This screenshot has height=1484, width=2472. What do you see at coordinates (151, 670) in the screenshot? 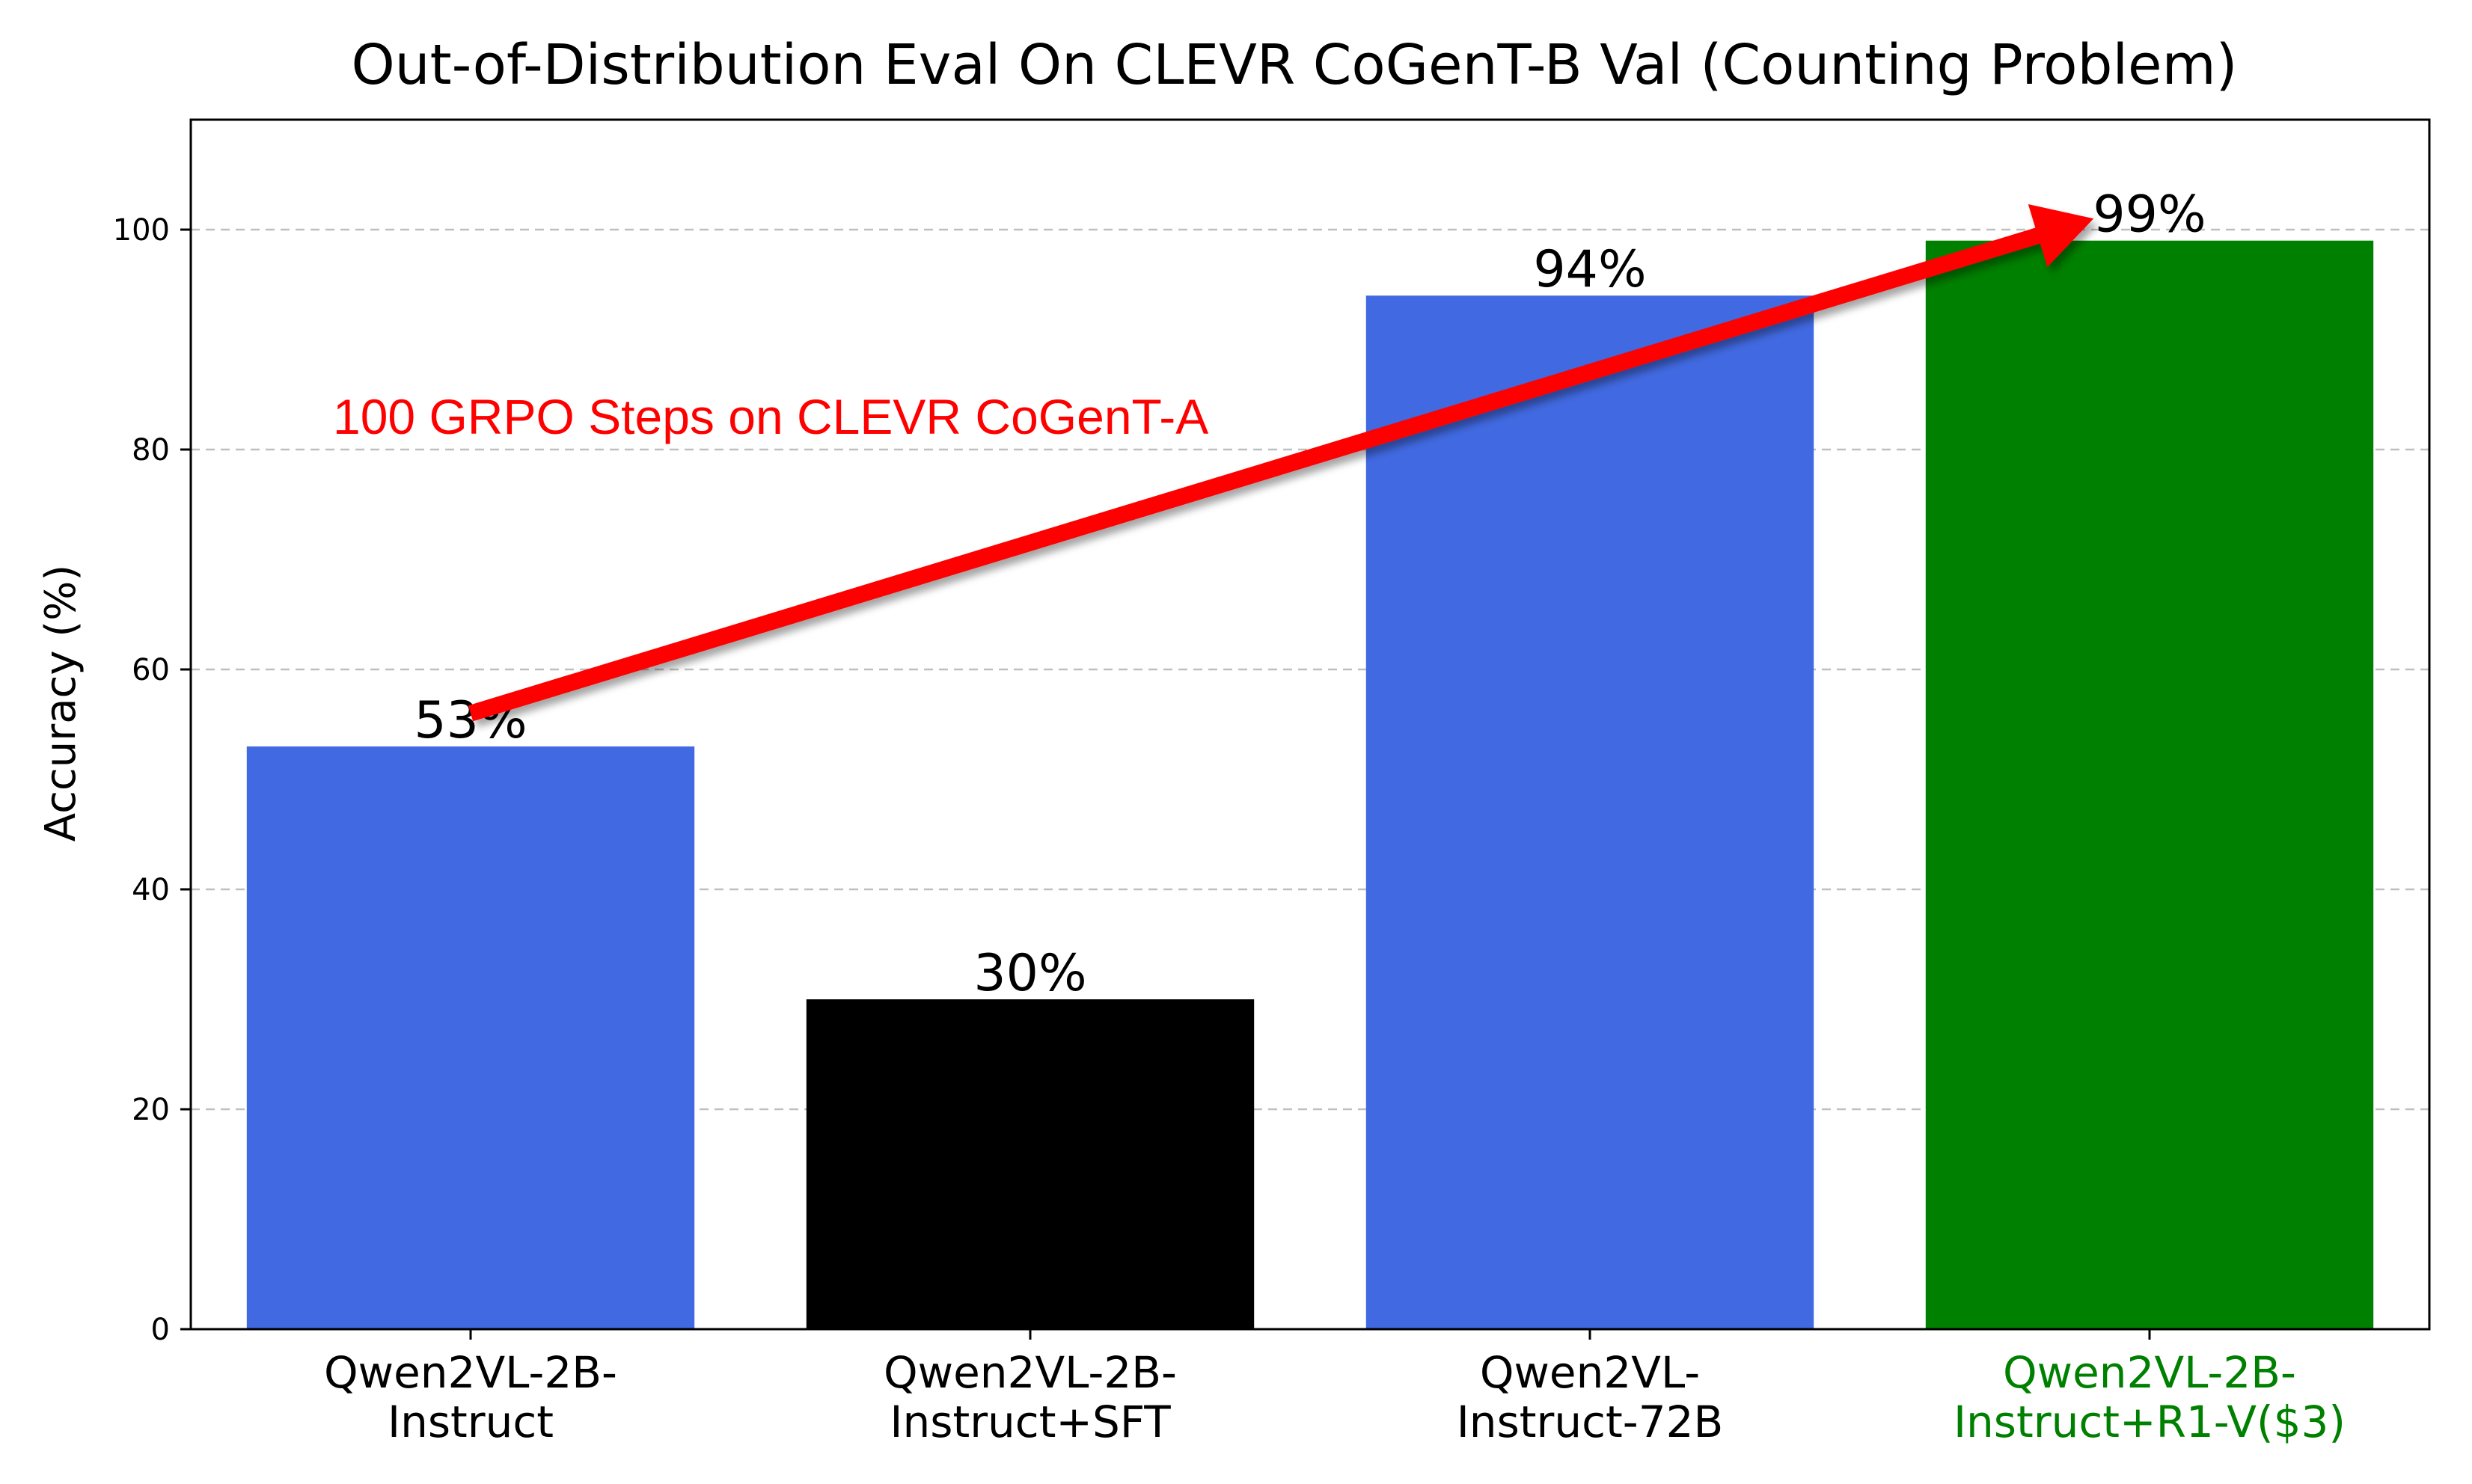
I see `y-tick-label: 60` at bounding box center [151, 670].